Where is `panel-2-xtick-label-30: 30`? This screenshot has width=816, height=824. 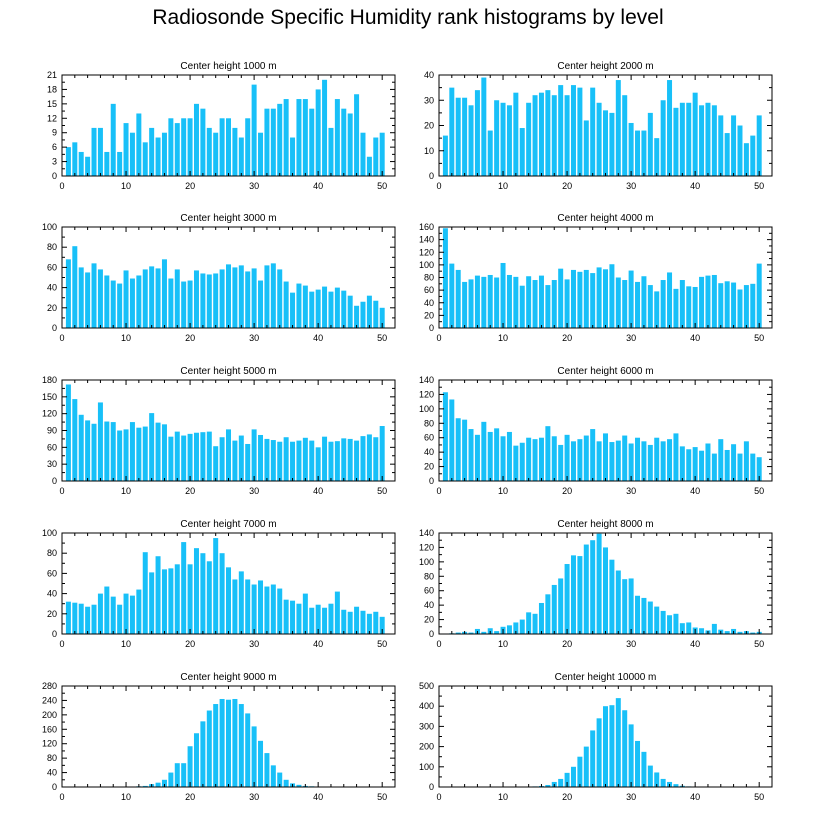
panel-2-xtick-label-30: 30 is located at coordinates (631, 186).